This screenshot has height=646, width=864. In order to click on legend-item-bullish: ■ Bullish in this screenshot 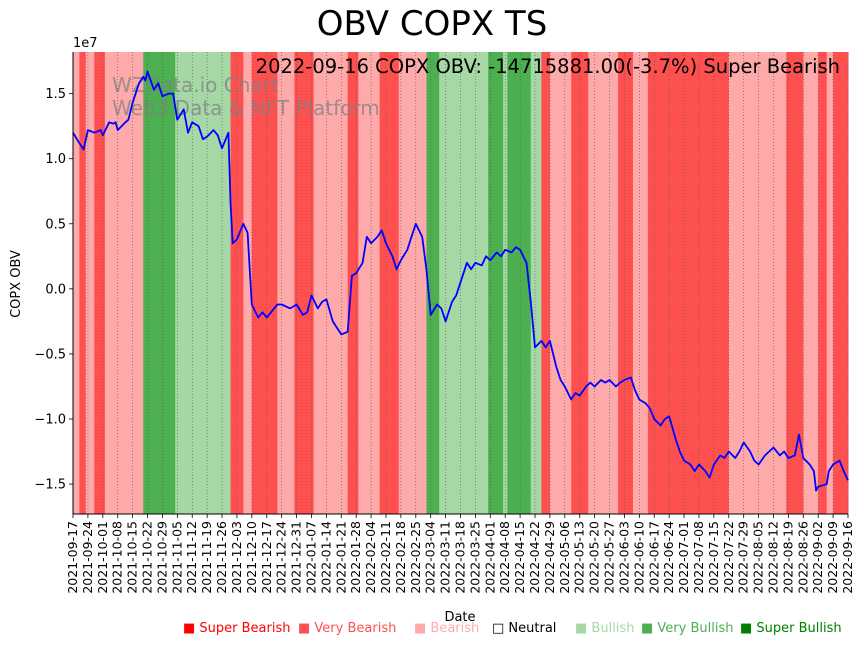, I will do `click(604, 628)`.